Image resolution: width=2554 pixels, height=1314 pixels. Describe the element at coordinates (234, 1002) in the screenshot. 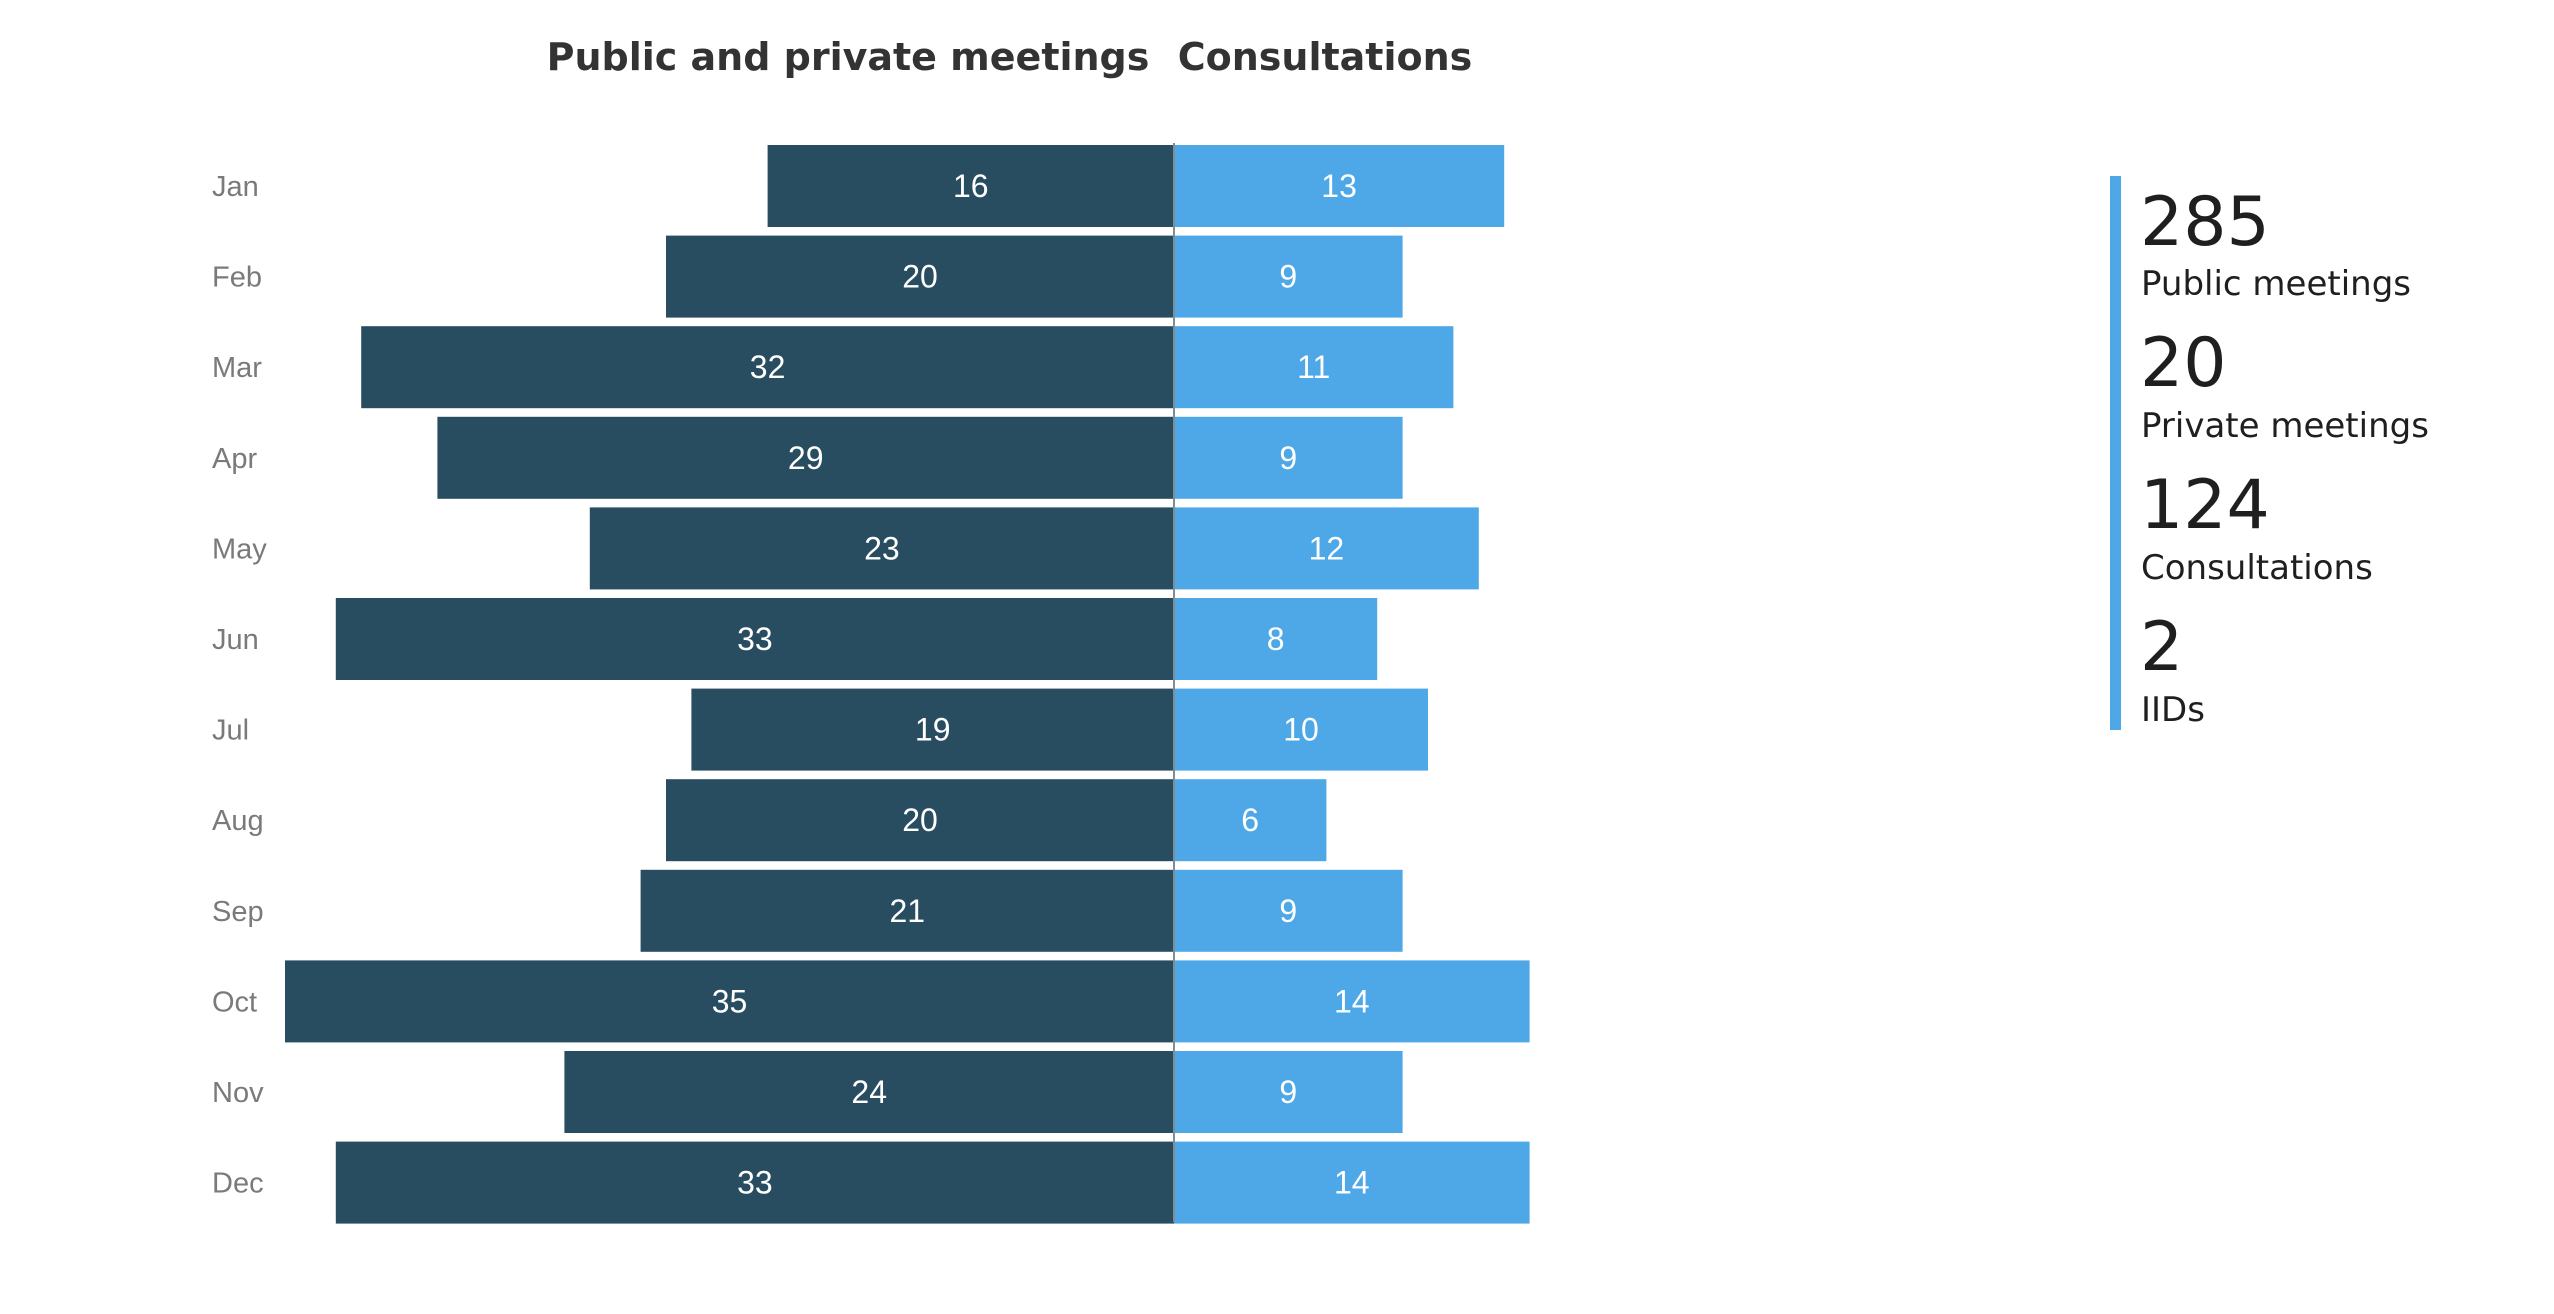

I see `month-label-oct: Oct` at that location.